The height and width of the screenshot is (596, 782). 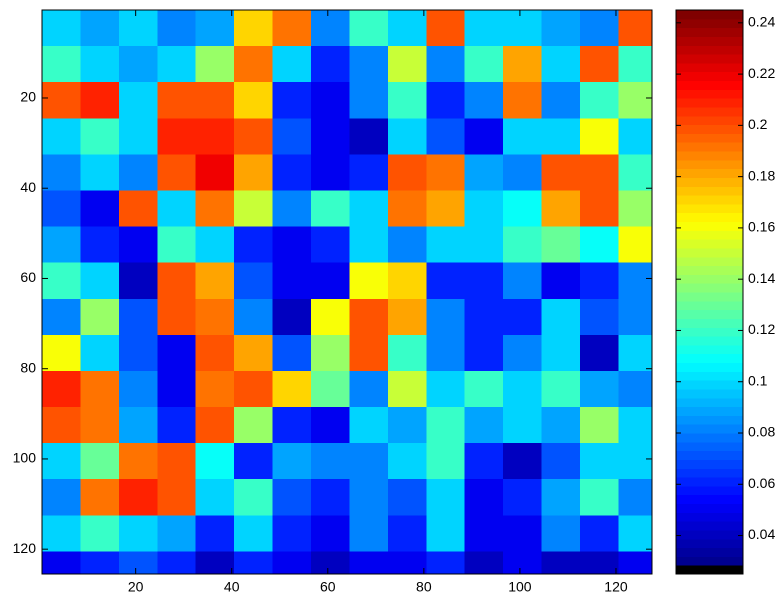 I want to click on colorbar-tick-label: 0.22, so click(x=761, y=73).